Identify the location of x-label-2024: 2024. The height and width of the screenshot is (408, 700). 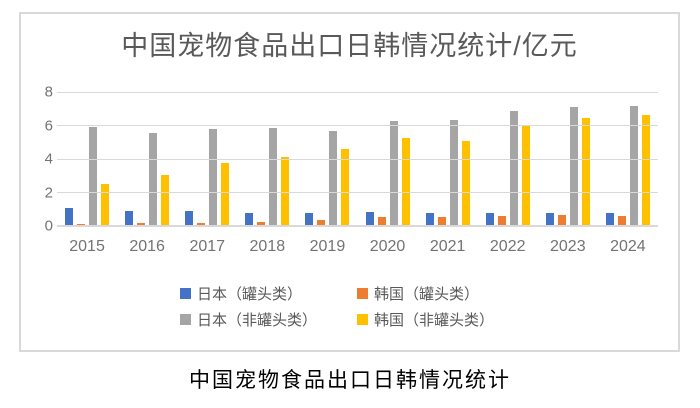
(628, 246).